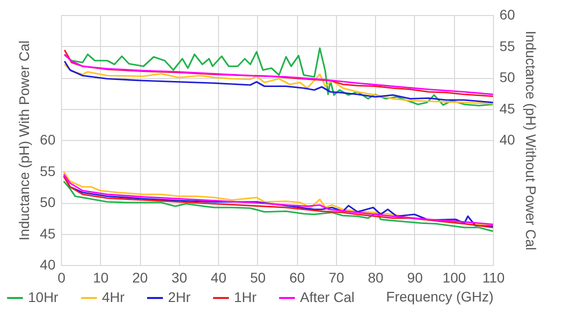 Image resolution: width=568 pixels, height=320 pixels. I want to click on y-tick-label: 50, so click(48, 202).